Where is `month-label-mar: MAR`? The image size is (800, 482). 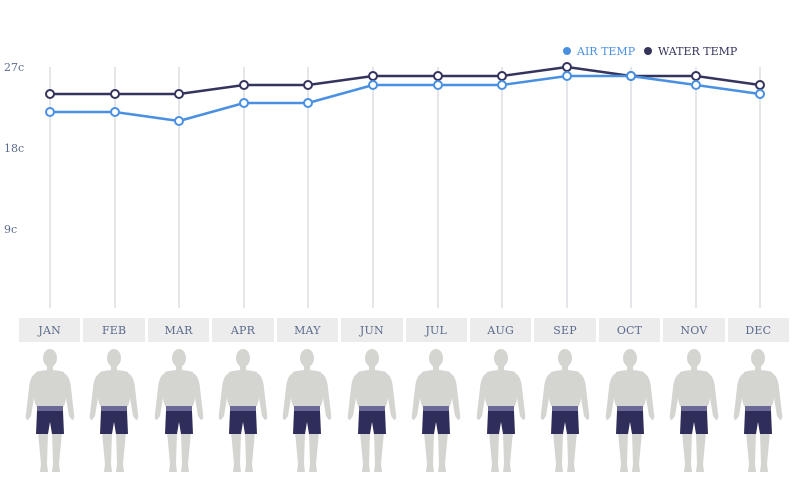 month-label-mar: MAR is located at coordinates (178, 330).